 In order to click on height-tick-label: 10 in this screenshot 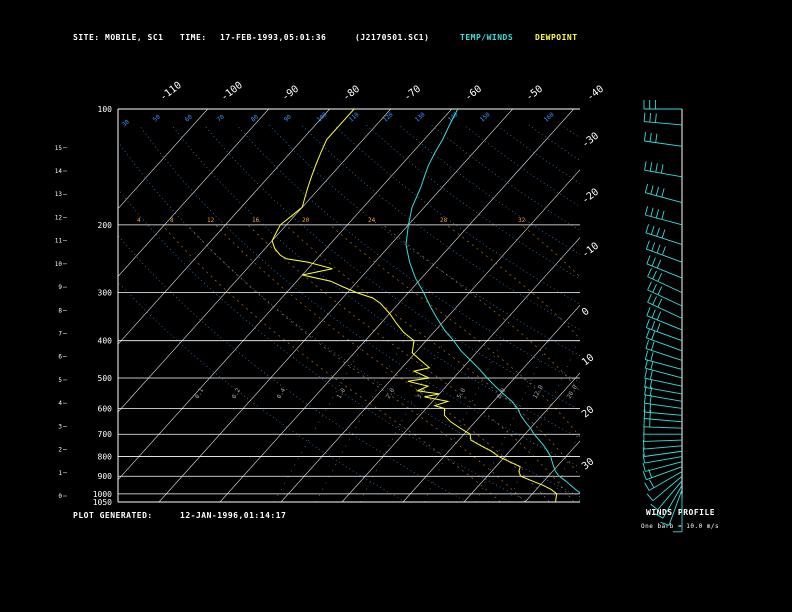, I will do `click(59, 264)`.